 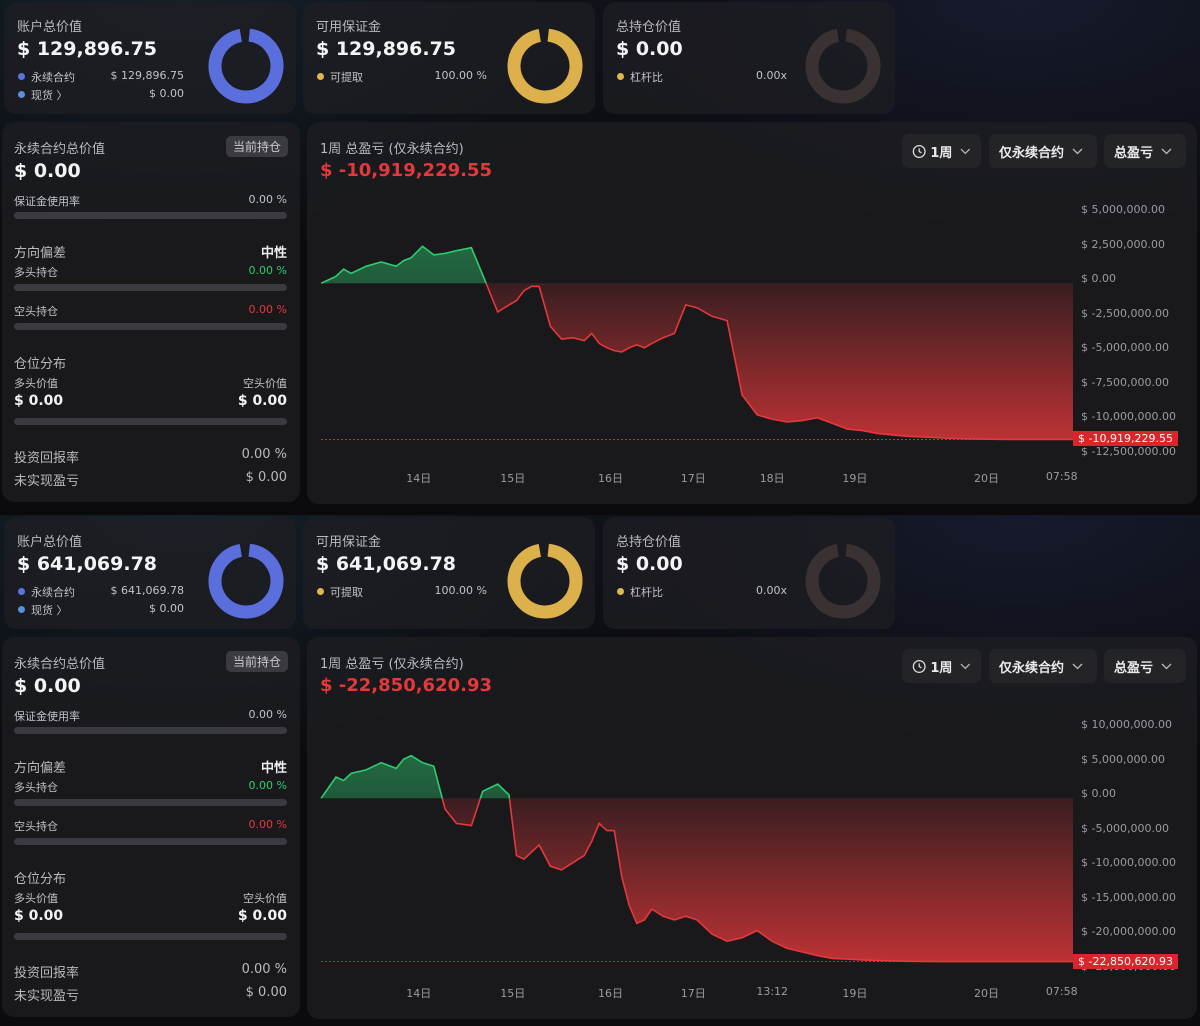 I want to click on last-value-chip: $ -22,850,620.93, so click(x=1125, y=961).